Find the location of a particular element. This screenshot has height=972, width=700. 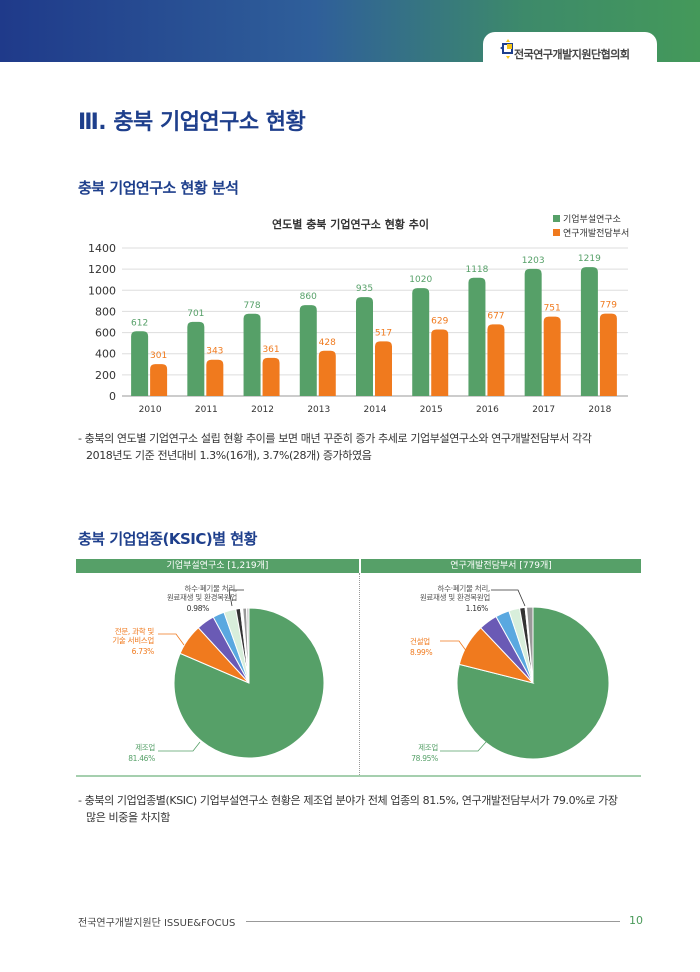

y-tick-label: 600 is located at coordinates (105, 333).